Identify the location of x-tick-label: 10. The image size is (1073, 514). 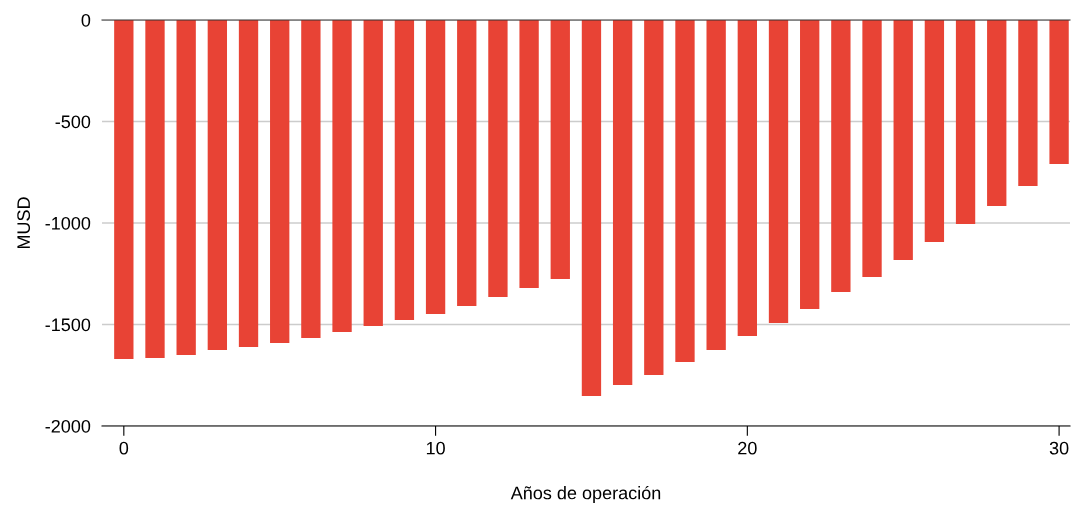
(435, 448).